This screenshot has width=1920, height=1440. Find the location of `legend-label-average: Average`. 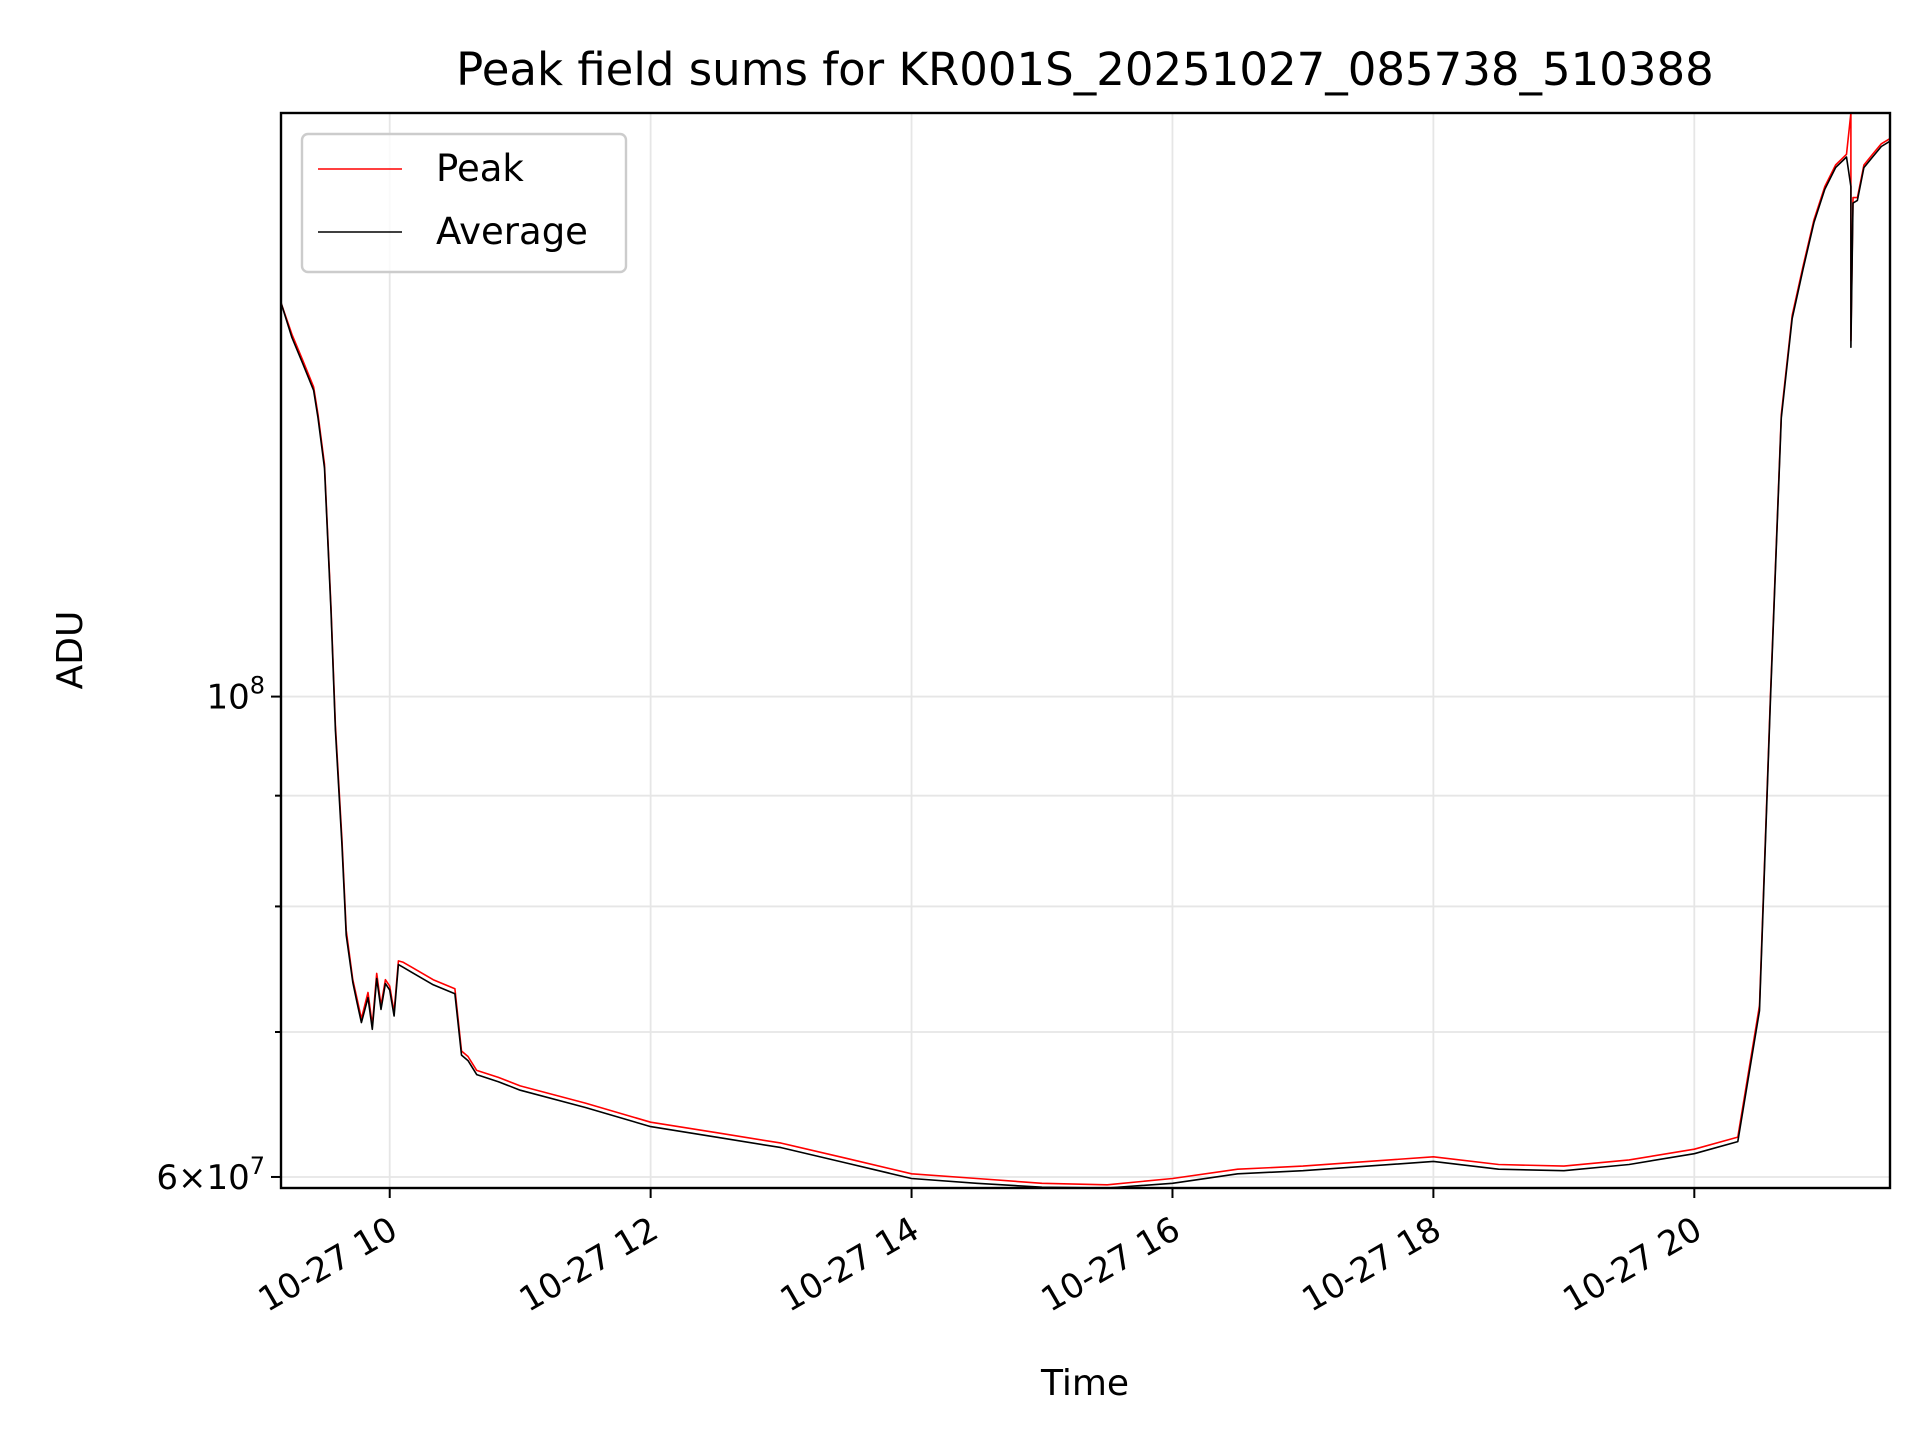

legend-label-average: Average is located at coordinates (512, 231).